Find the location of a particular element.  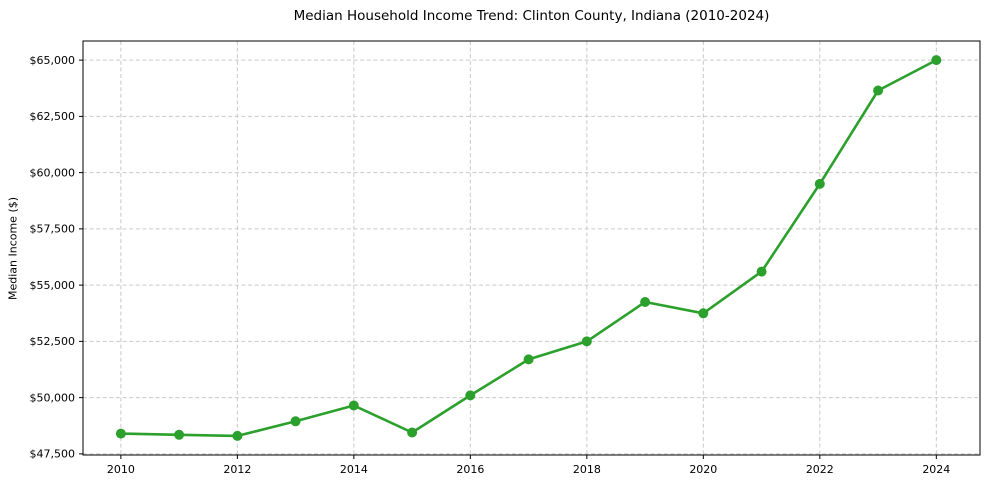

y-axis-label: Median Income ($) is located at coordinates (13, 248).